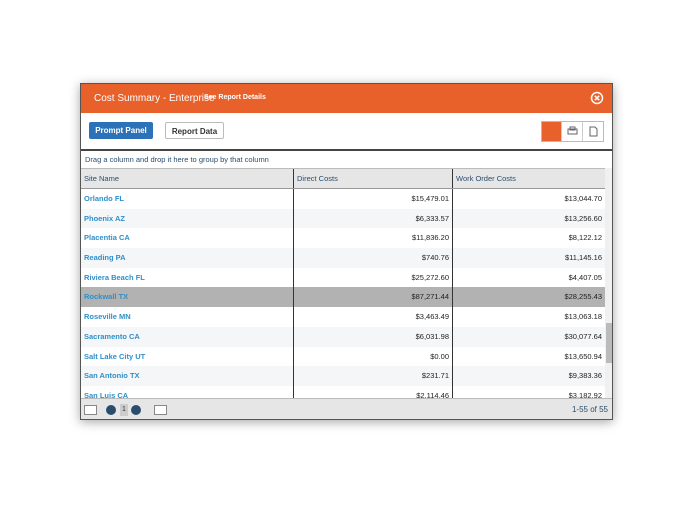  I want to click on save-button, so click(592, 131).